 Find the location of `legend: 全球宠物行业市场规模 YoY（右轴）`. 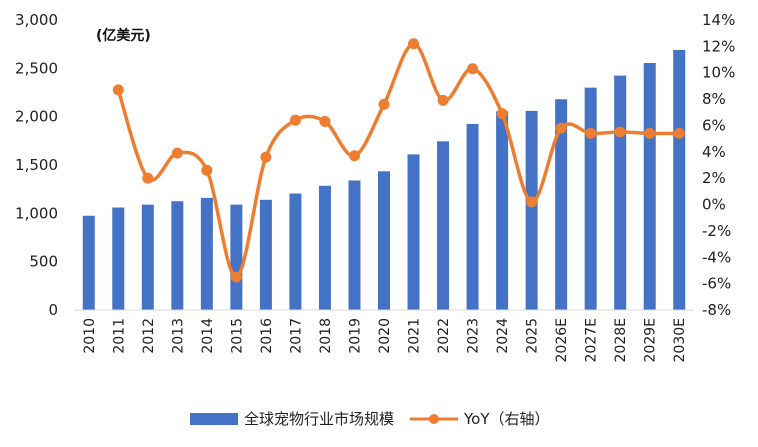

legend: 全球宠物行业市场规模 YoY（右轴） is located at coordinates (370, 419).